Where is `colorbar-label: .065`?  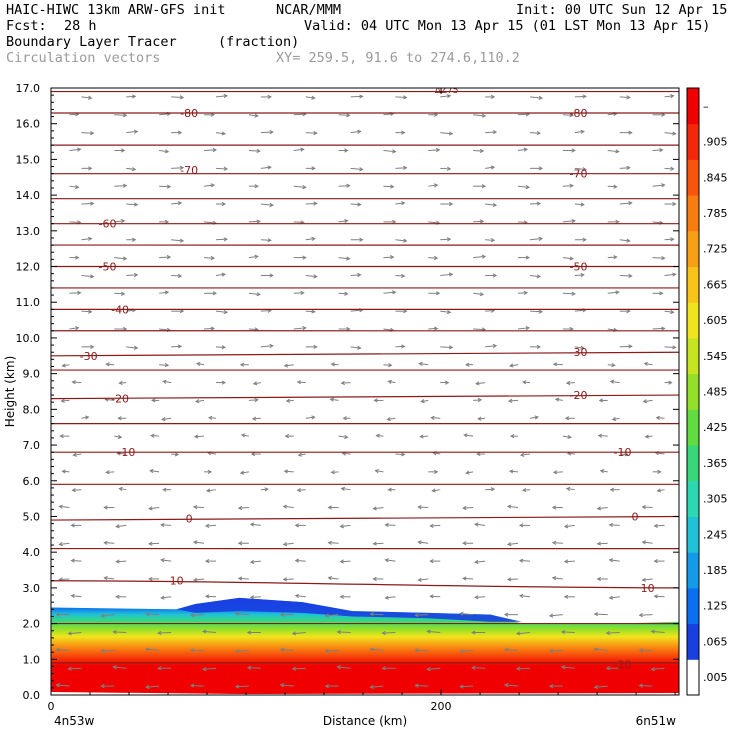
colorbar-label: .065 is located at coordinates (715, 641).